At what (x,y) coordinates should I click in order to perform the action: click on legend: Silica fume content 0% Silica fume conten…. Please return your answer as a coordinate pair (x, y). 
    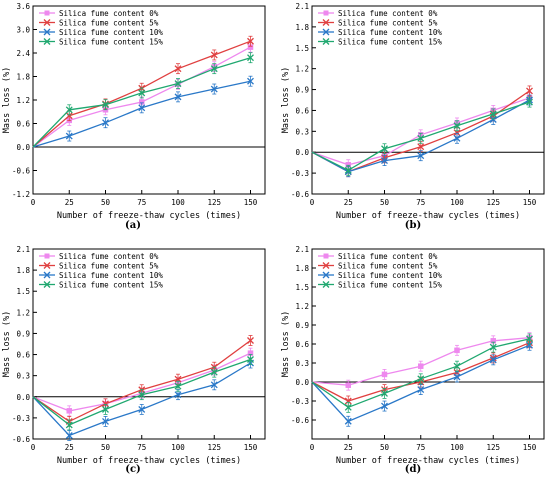
    Looking at the image, I should click on (380, 271).